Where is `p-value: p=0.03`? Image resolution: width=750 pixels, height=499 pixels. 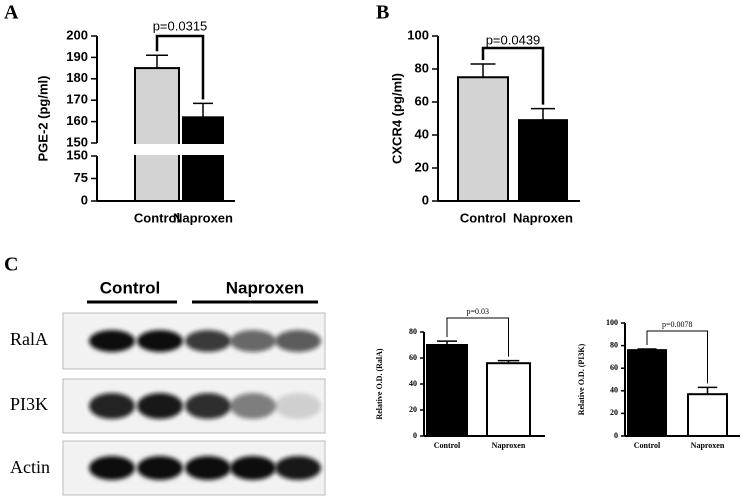
p-value: p=0.03 is located at coordinates (477, 311).